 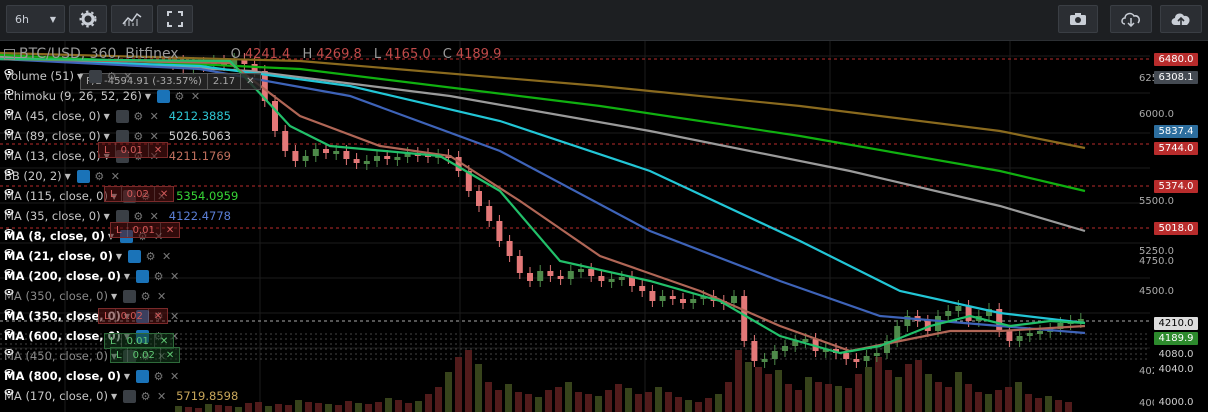 I want to click on indicator-row: MA (21, close, 0) ▼ ⚙ ✕, so click(x=88, y=256).